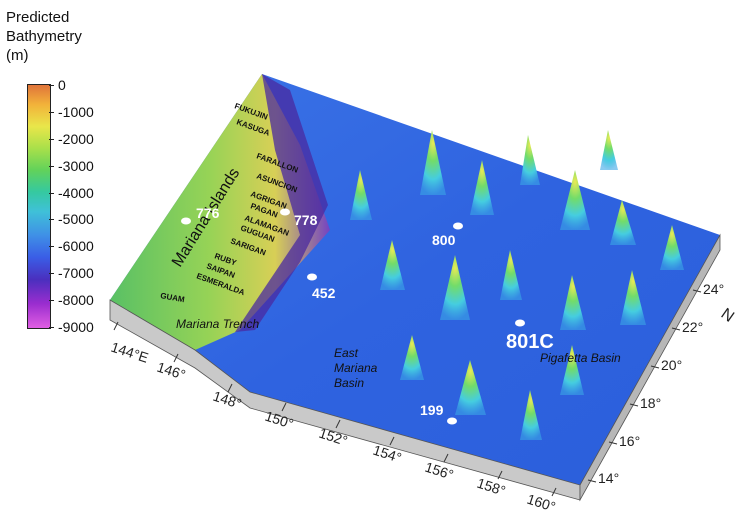 This screenshot has height=524, width=755. What do you see at coordinates (76, 138) in the screenshot?
I see `colorbar-tick-label: -2000` at bounding box center [76, 138].